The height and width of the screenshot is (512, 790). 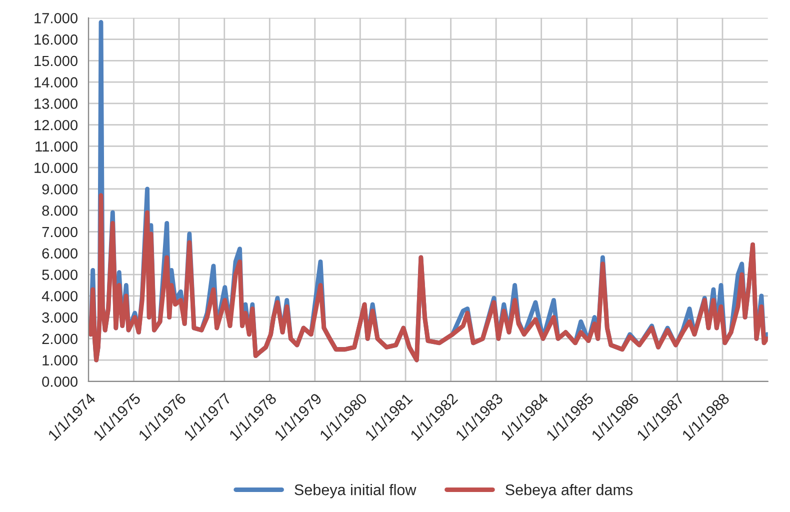 What do you see at coordinates (60, 317) in the screenshot?
I see `y-tick-label: 3.000` at bounding box center [60, 317].